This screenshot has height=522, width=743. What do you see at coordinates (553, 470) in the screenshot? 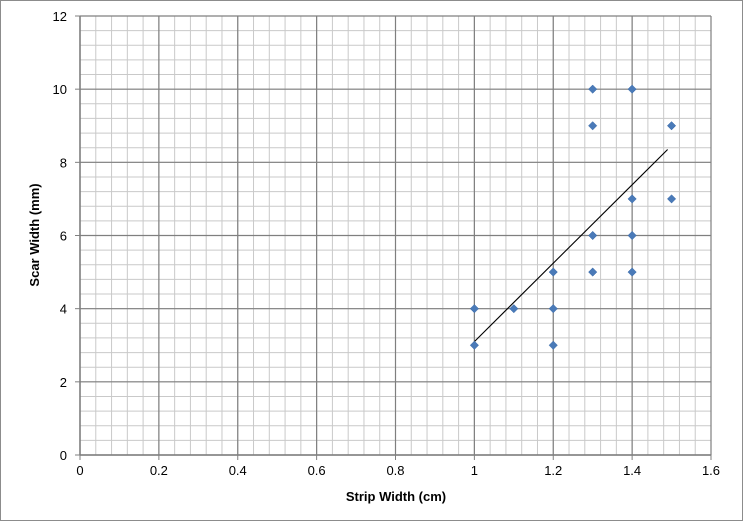
I see `x-tick-label: 1.2` at bounding box center [553, 470].